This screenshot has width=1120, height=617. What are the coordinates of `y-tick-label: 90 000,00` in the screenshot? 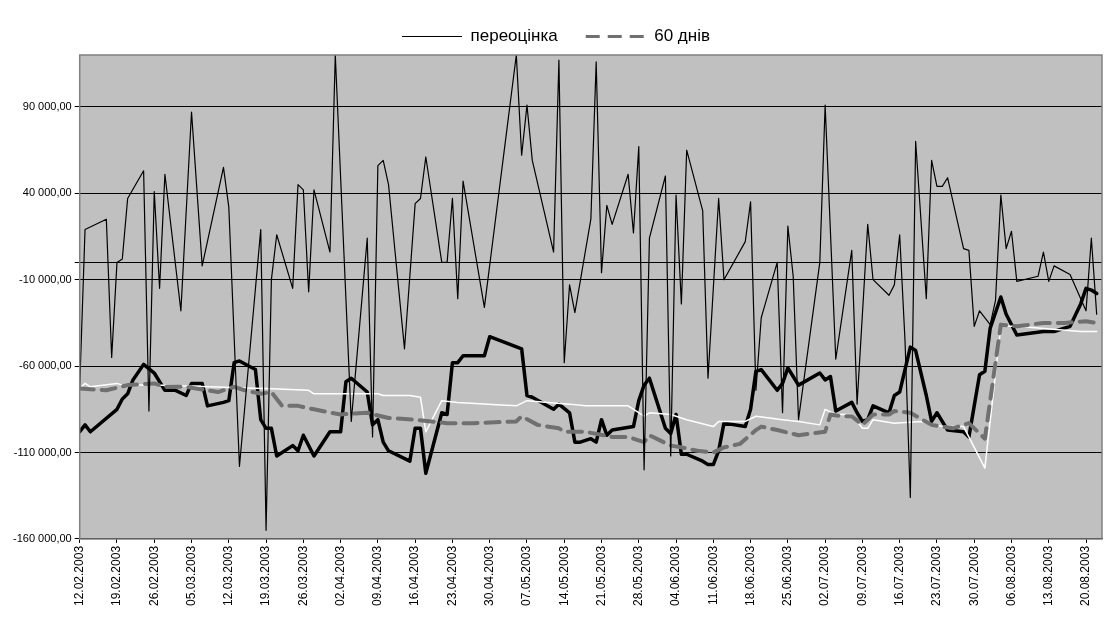 It's located at (47, 105).